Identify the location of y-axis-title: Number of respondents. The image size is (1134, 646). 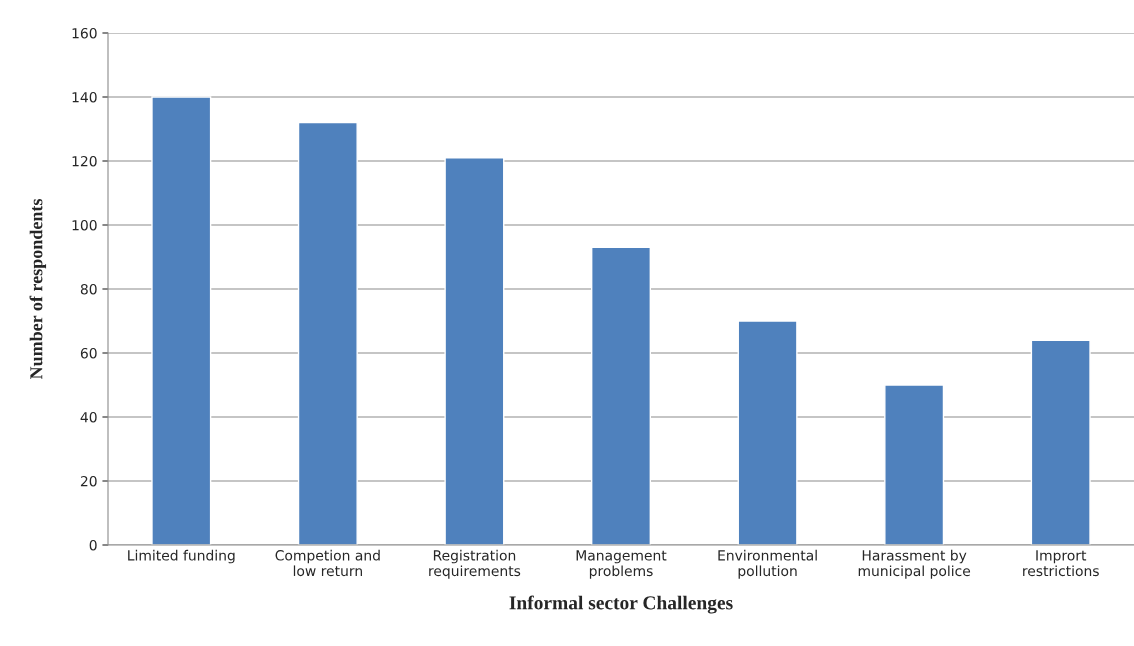
(38, 289).